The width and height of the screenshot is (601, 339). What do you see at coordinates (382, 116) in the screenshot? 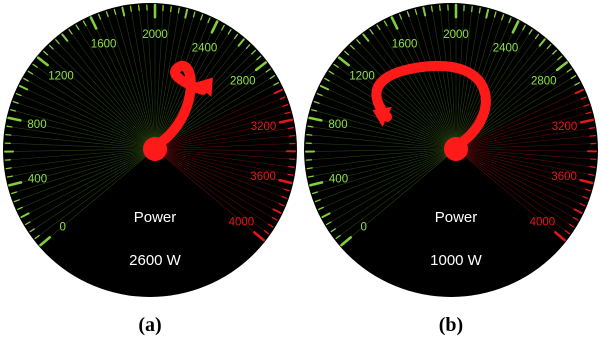
I see `needle-arrow-head` at bounding box center [382, 116].